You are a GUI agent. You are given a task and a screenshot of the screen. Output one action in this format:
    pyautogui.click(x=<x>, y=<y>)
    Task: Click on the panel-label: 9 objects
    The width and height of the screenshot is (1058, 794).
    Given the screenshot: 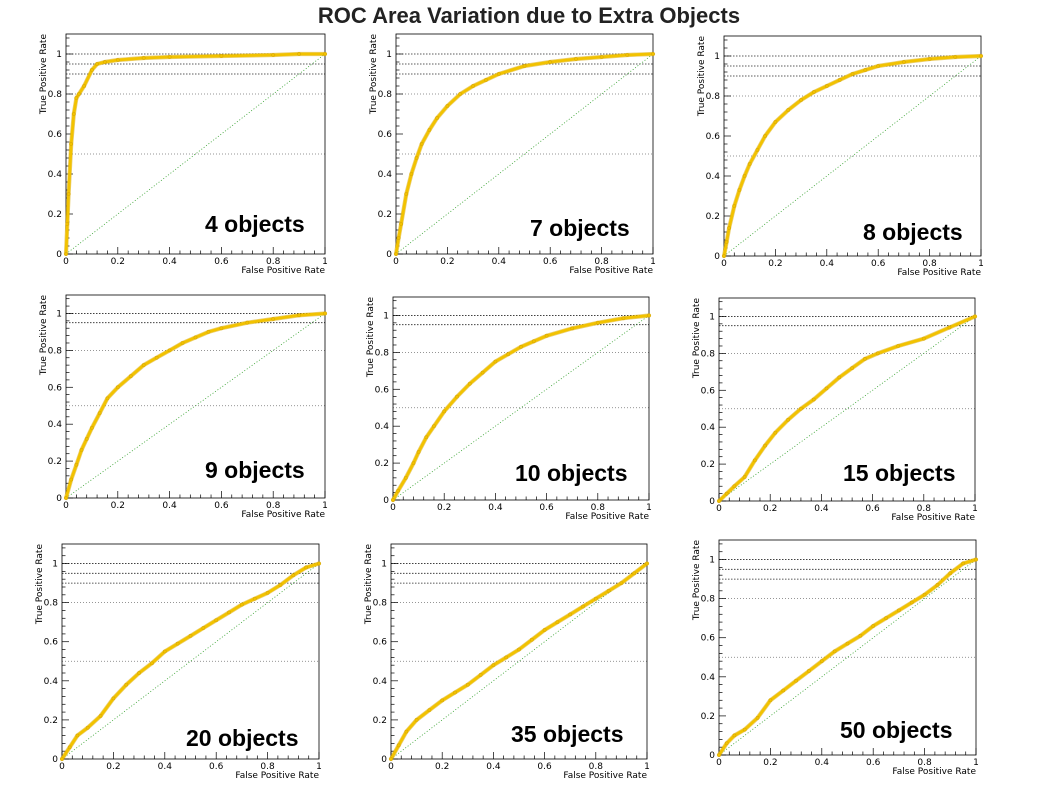 What is the action you would take?
    pyautogui.click(x=255, y=470)
    